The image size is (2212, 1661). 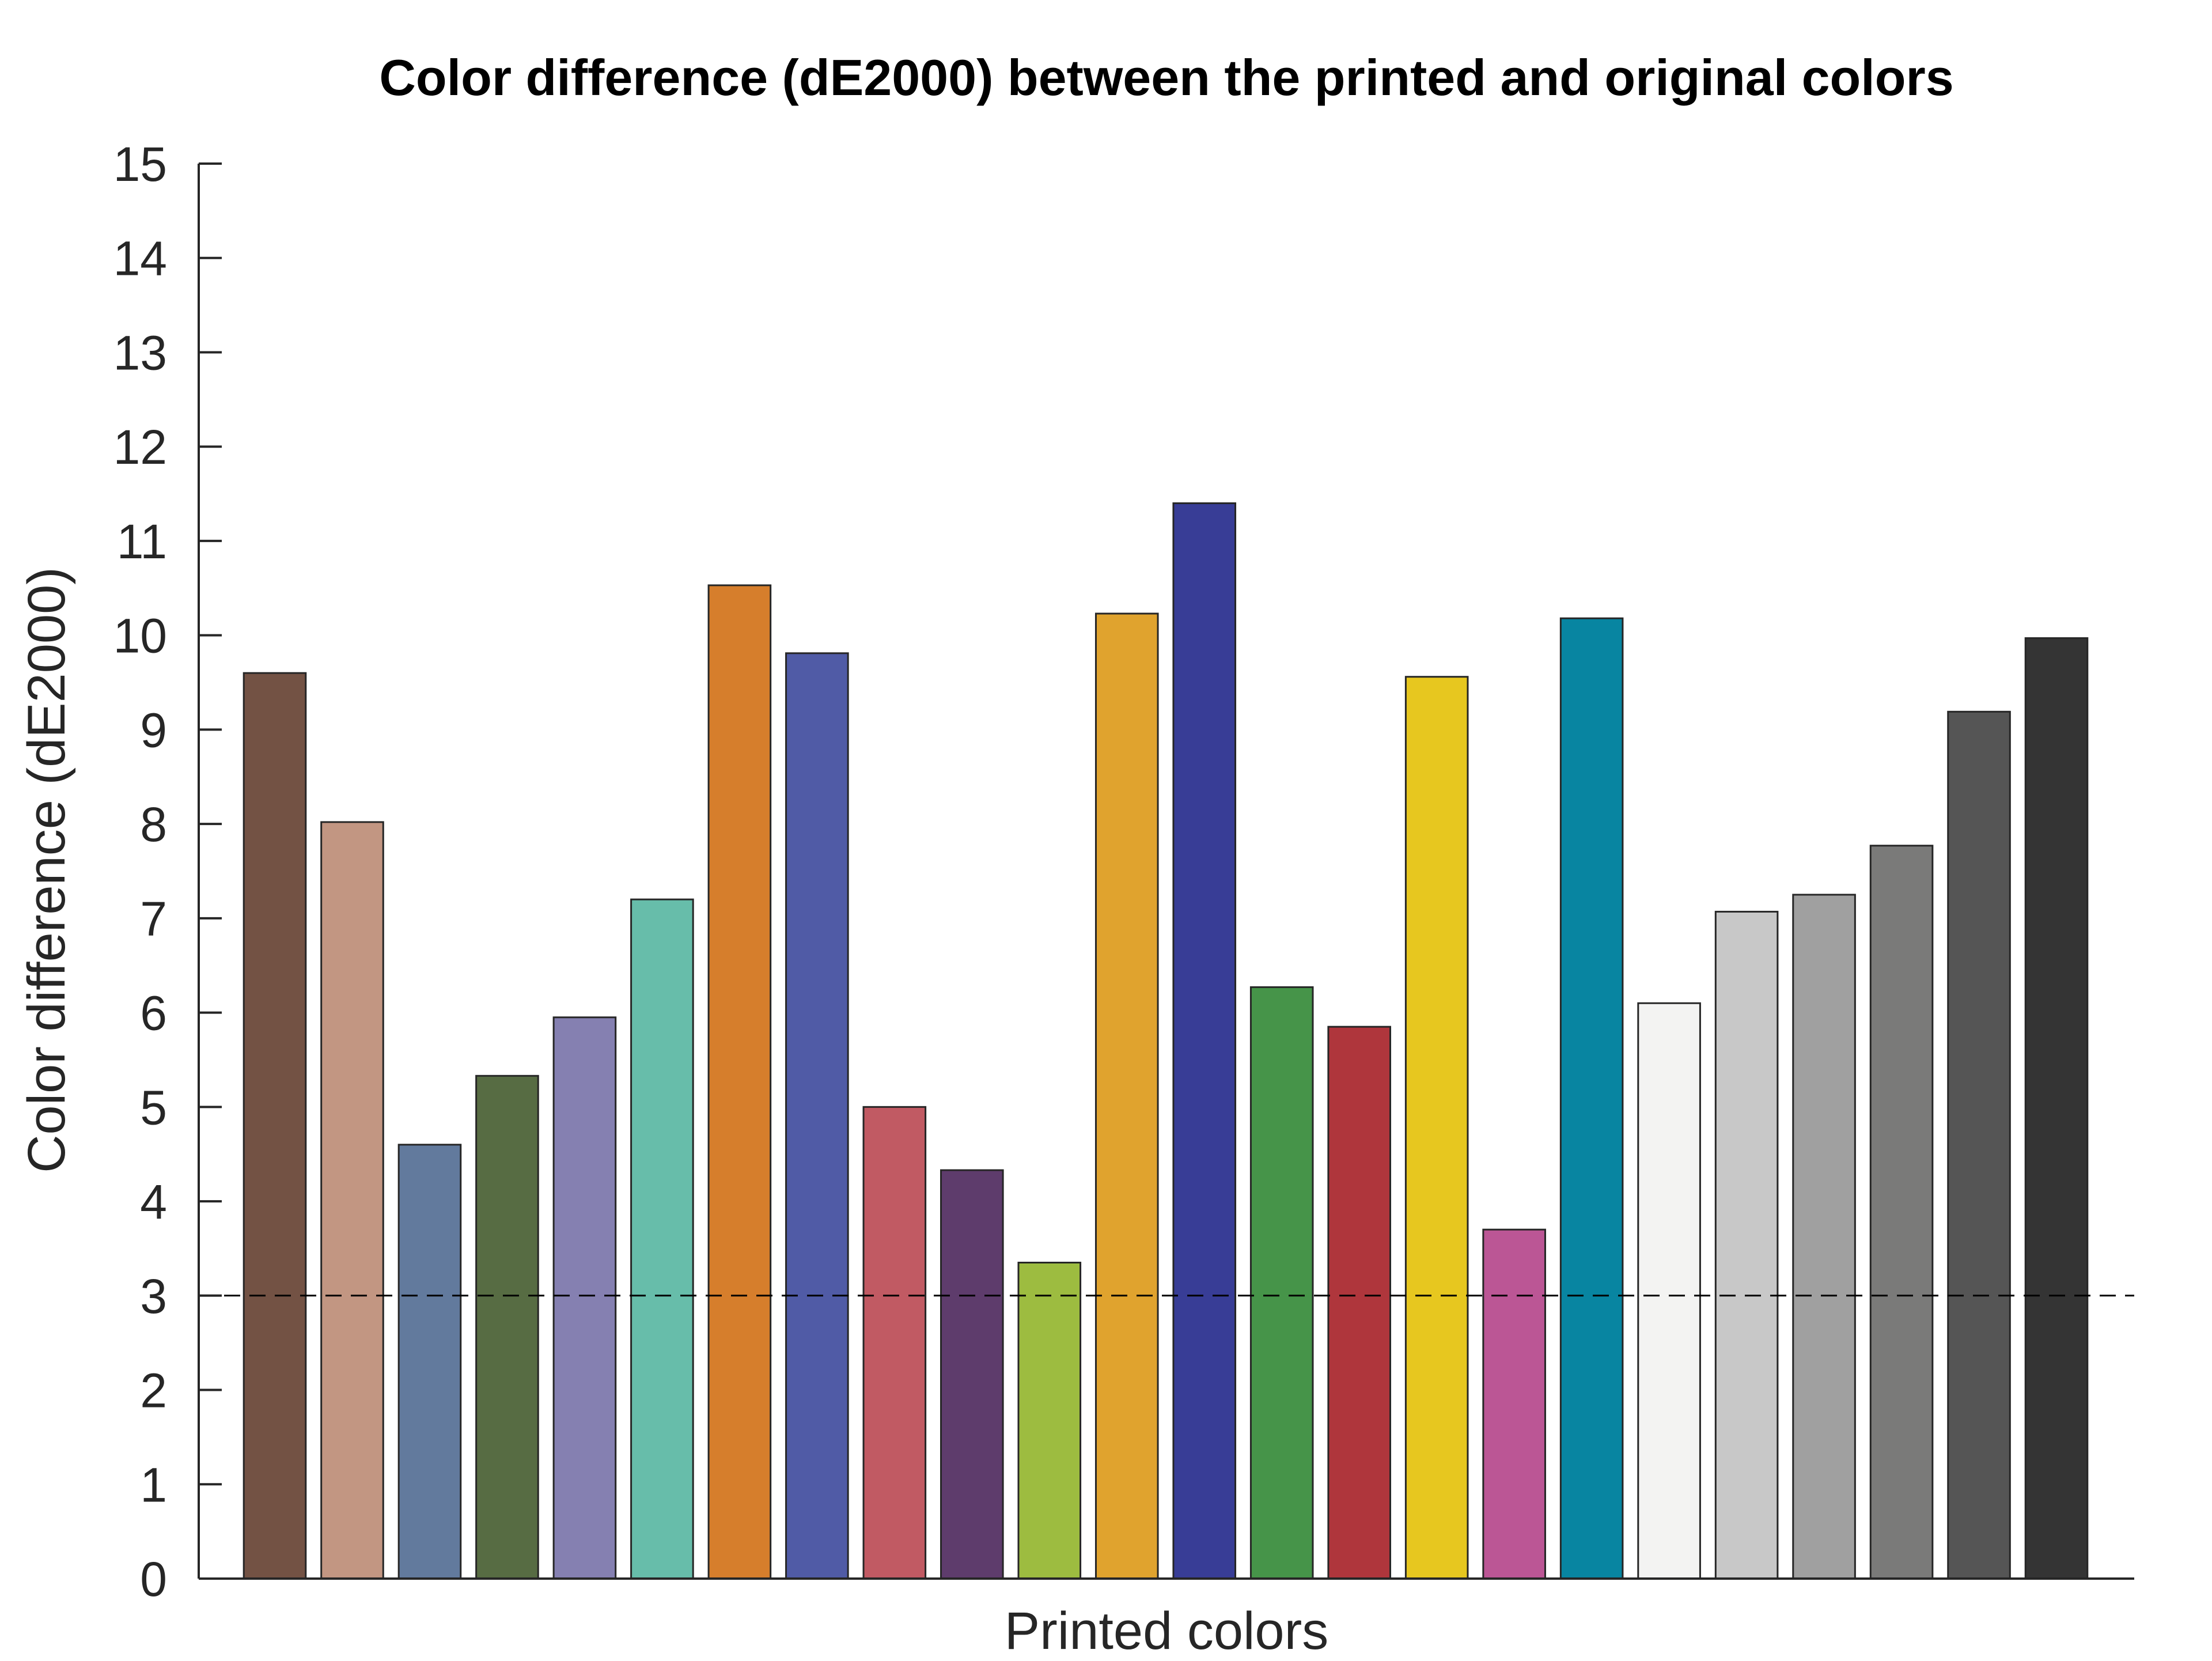 I want to click on y-tick-label: 12, so click(x=140, y=447).